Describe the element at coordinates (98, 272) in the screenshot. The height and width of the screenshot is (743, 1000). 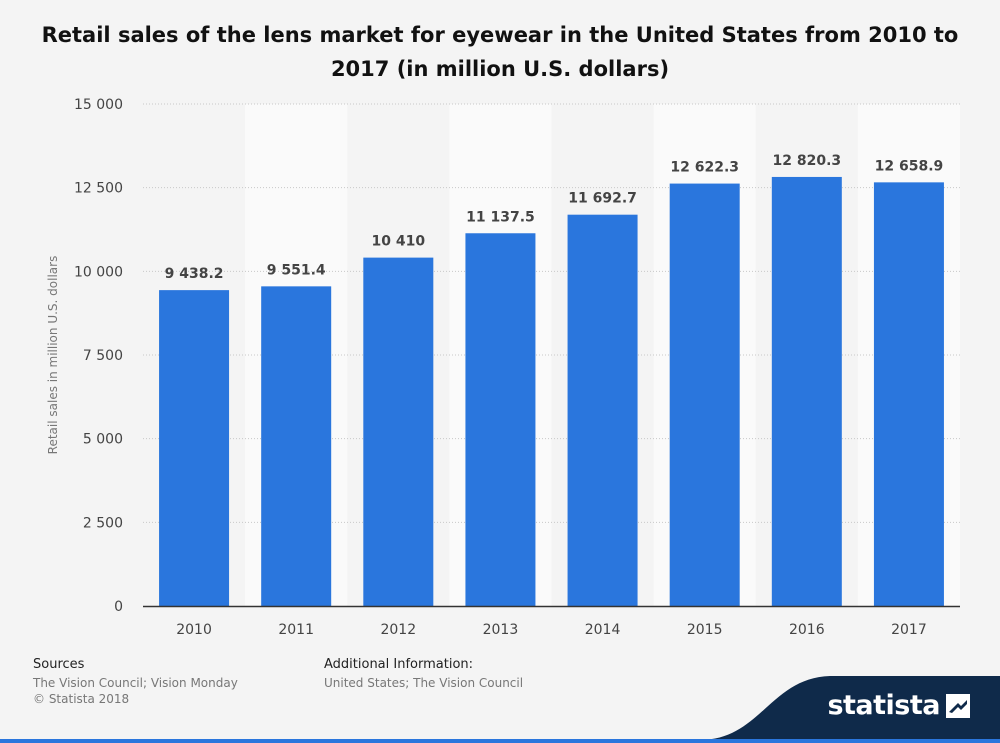
I see `y-tick-label: 10 000` at that location.